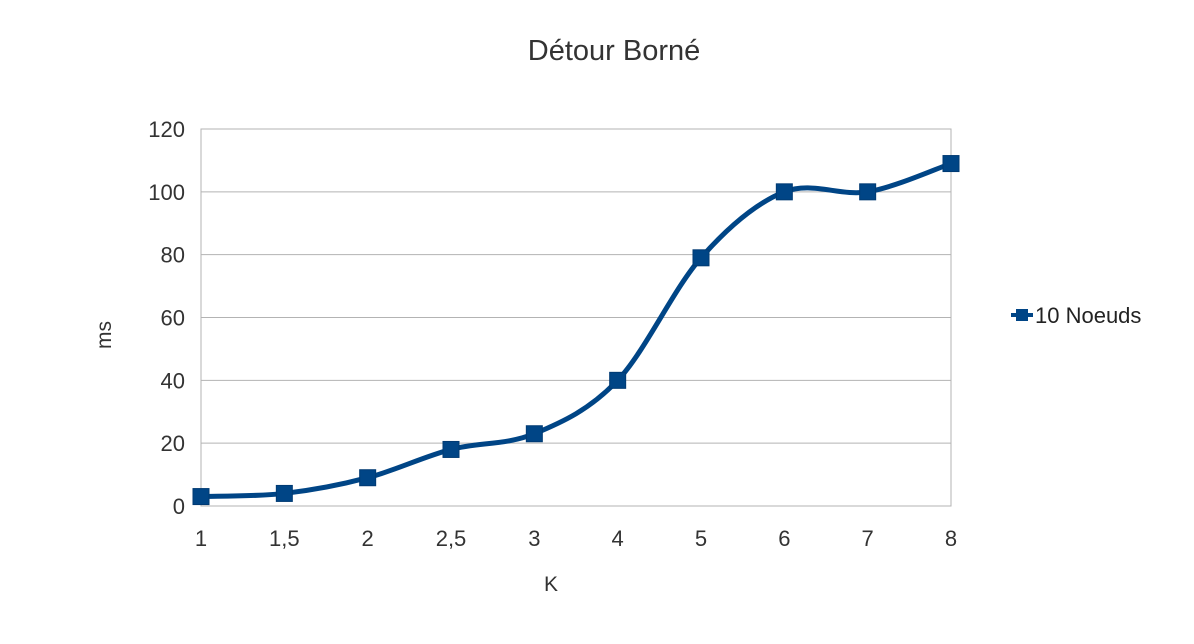  I want to click on chart-title: Détour Borné, so click(614, 51).